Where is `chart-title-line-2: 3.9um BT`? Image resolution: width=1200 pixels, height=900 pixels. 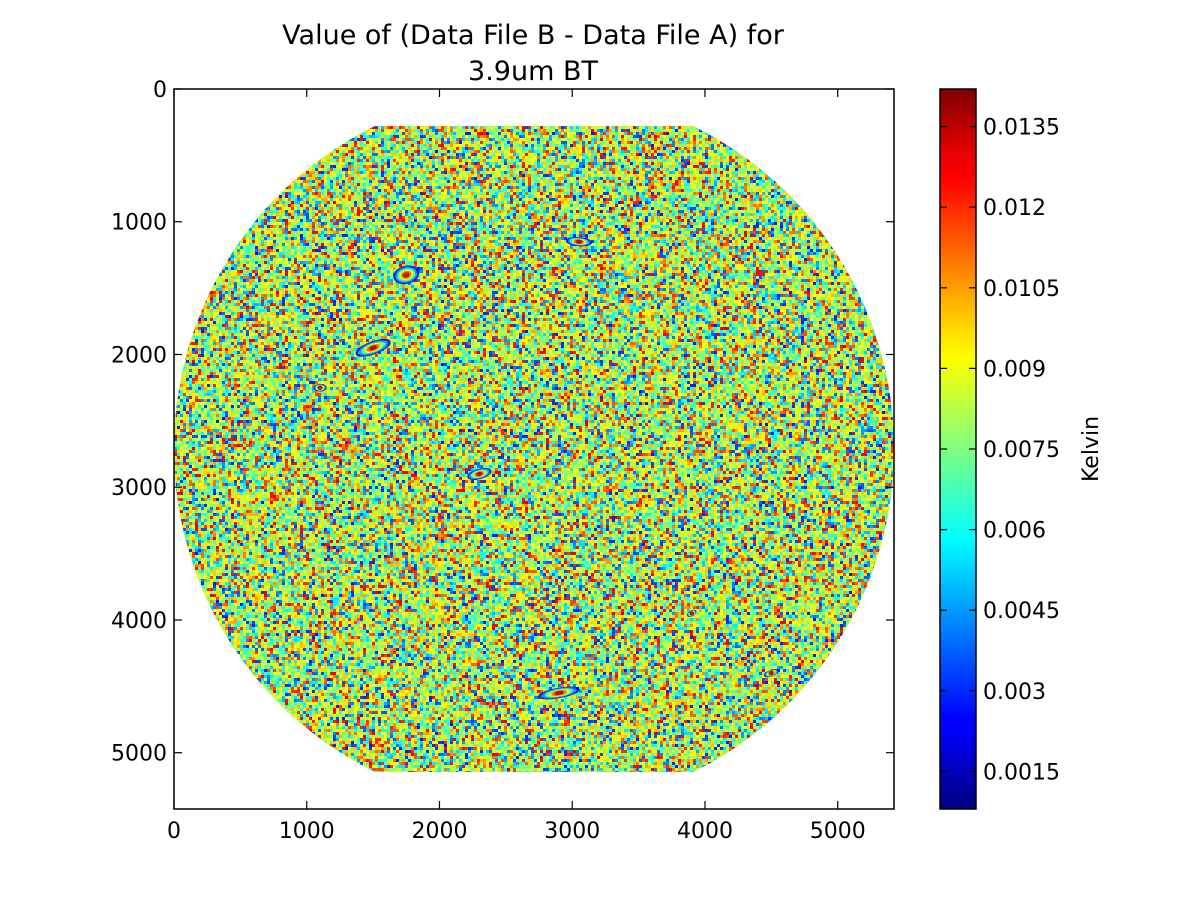 chart-title-line-2: 3.9um BT is located at coordinates (533, 71).